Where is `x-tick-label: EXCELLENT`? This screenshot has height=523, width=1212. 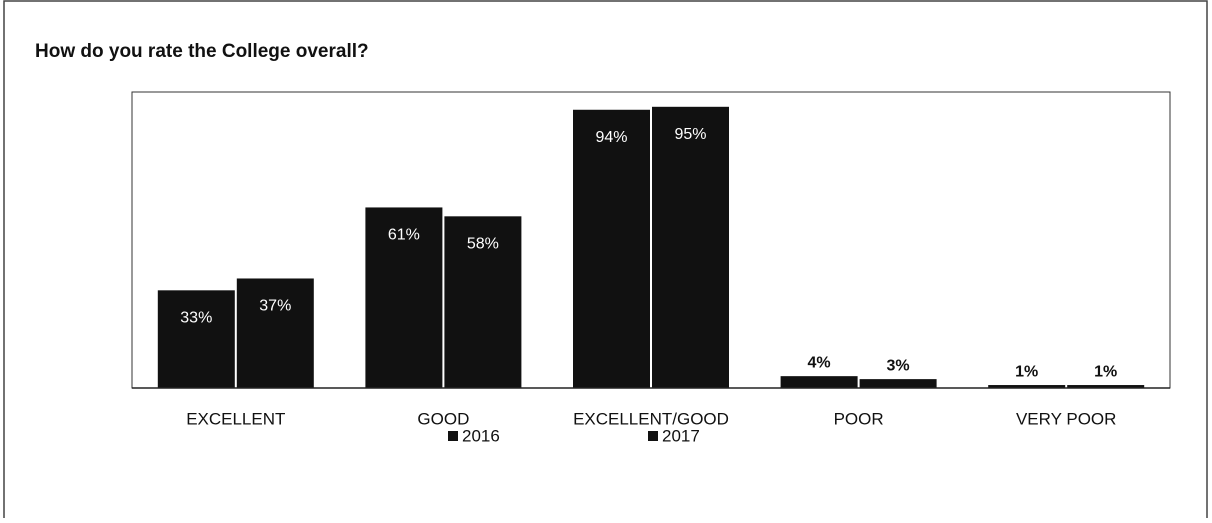
x-tick-label: EXCELLENT is located at coordinates (235, 418).